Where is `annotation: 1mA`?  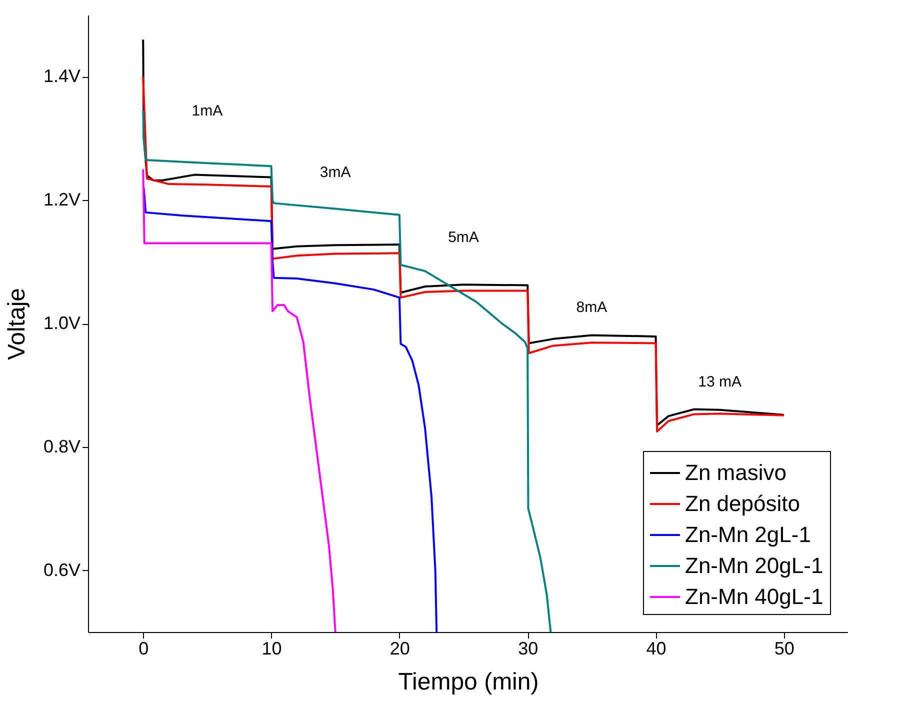
annotation: 1mA is located at coordinates (207, 111).